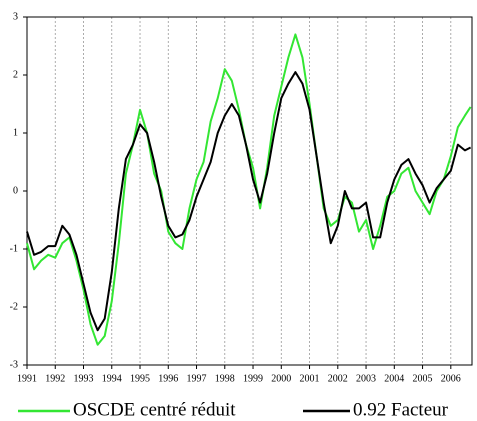  What do you see at coordinates (394, 378) in the screenshot?
I see `x-tick-label: 2004` at bounding box center [394, 378].